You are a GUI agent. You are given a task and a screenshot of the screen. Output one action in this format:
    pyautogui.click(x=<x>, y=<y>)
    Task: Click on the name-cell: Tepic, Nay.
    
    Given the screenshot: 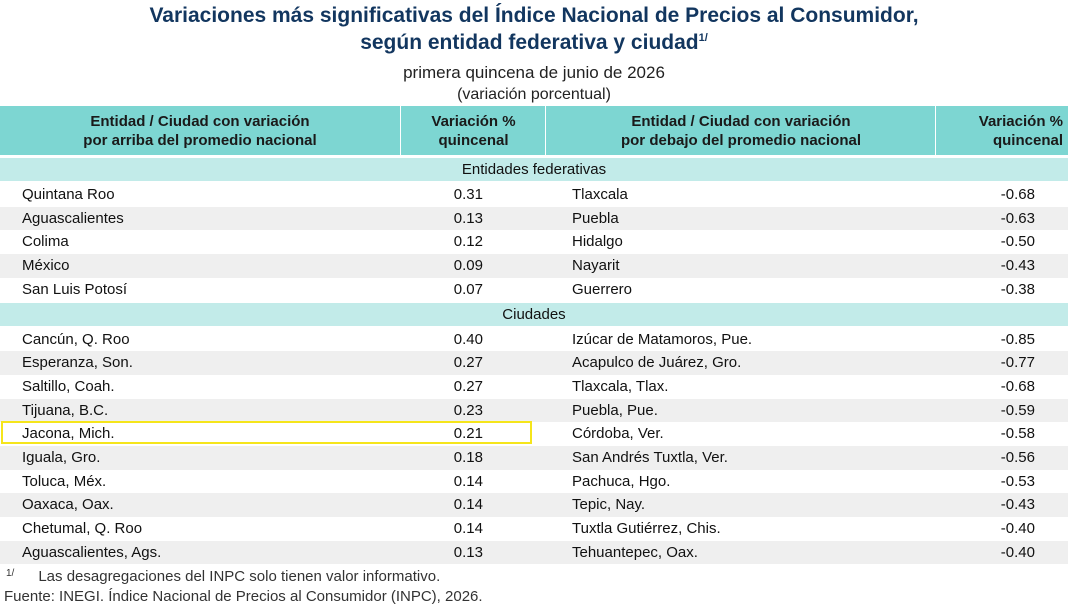 What is the action you would take?
    pyautogui.click(x=609, y=505)
    